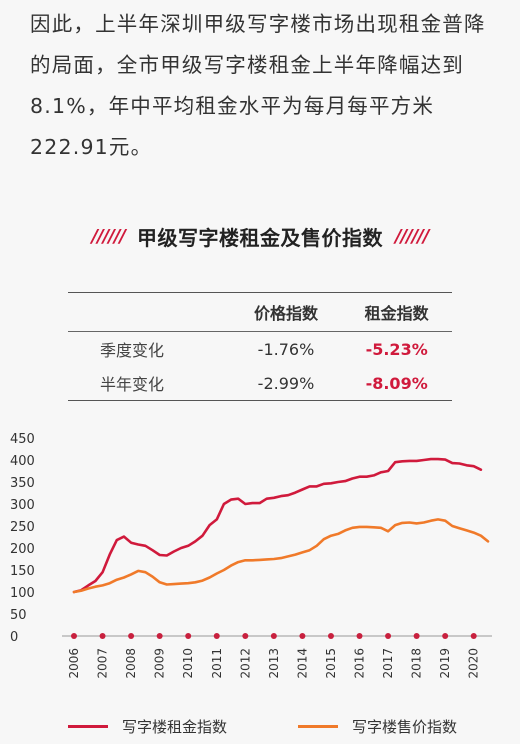  I want to click on row-label: 半年变化, so click(149, 383).